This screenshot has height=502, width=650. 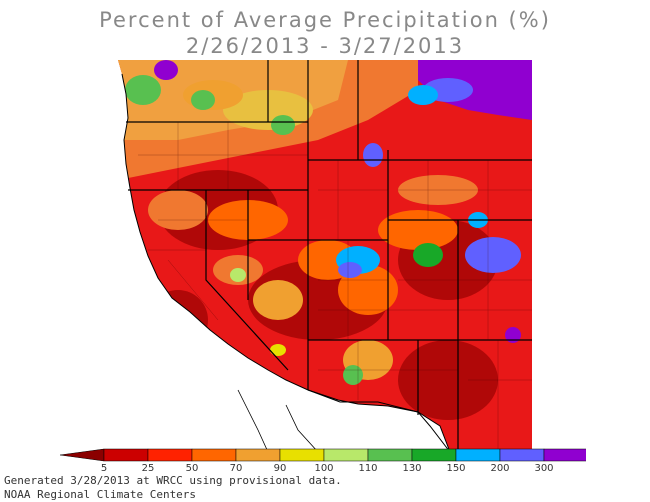 What do you see at coordinates (325, 46) in the screenshot?
I see `map-date-range: 2/26/2013 - 3/27/2013` at bounding box center [325, 46].